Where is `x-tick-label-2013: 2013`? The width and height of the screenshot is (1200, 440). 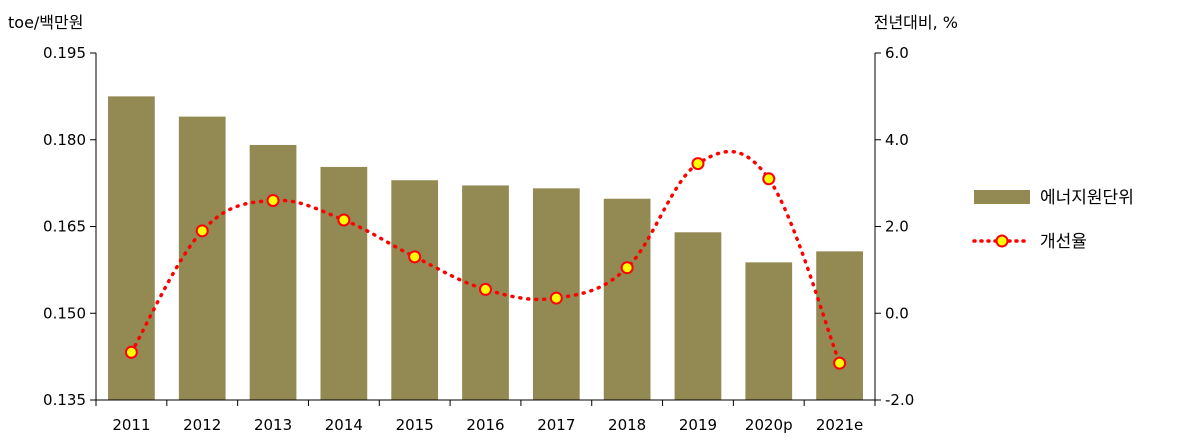
x-tick-label-2013: 2013 is located at coordinates (273, 425).